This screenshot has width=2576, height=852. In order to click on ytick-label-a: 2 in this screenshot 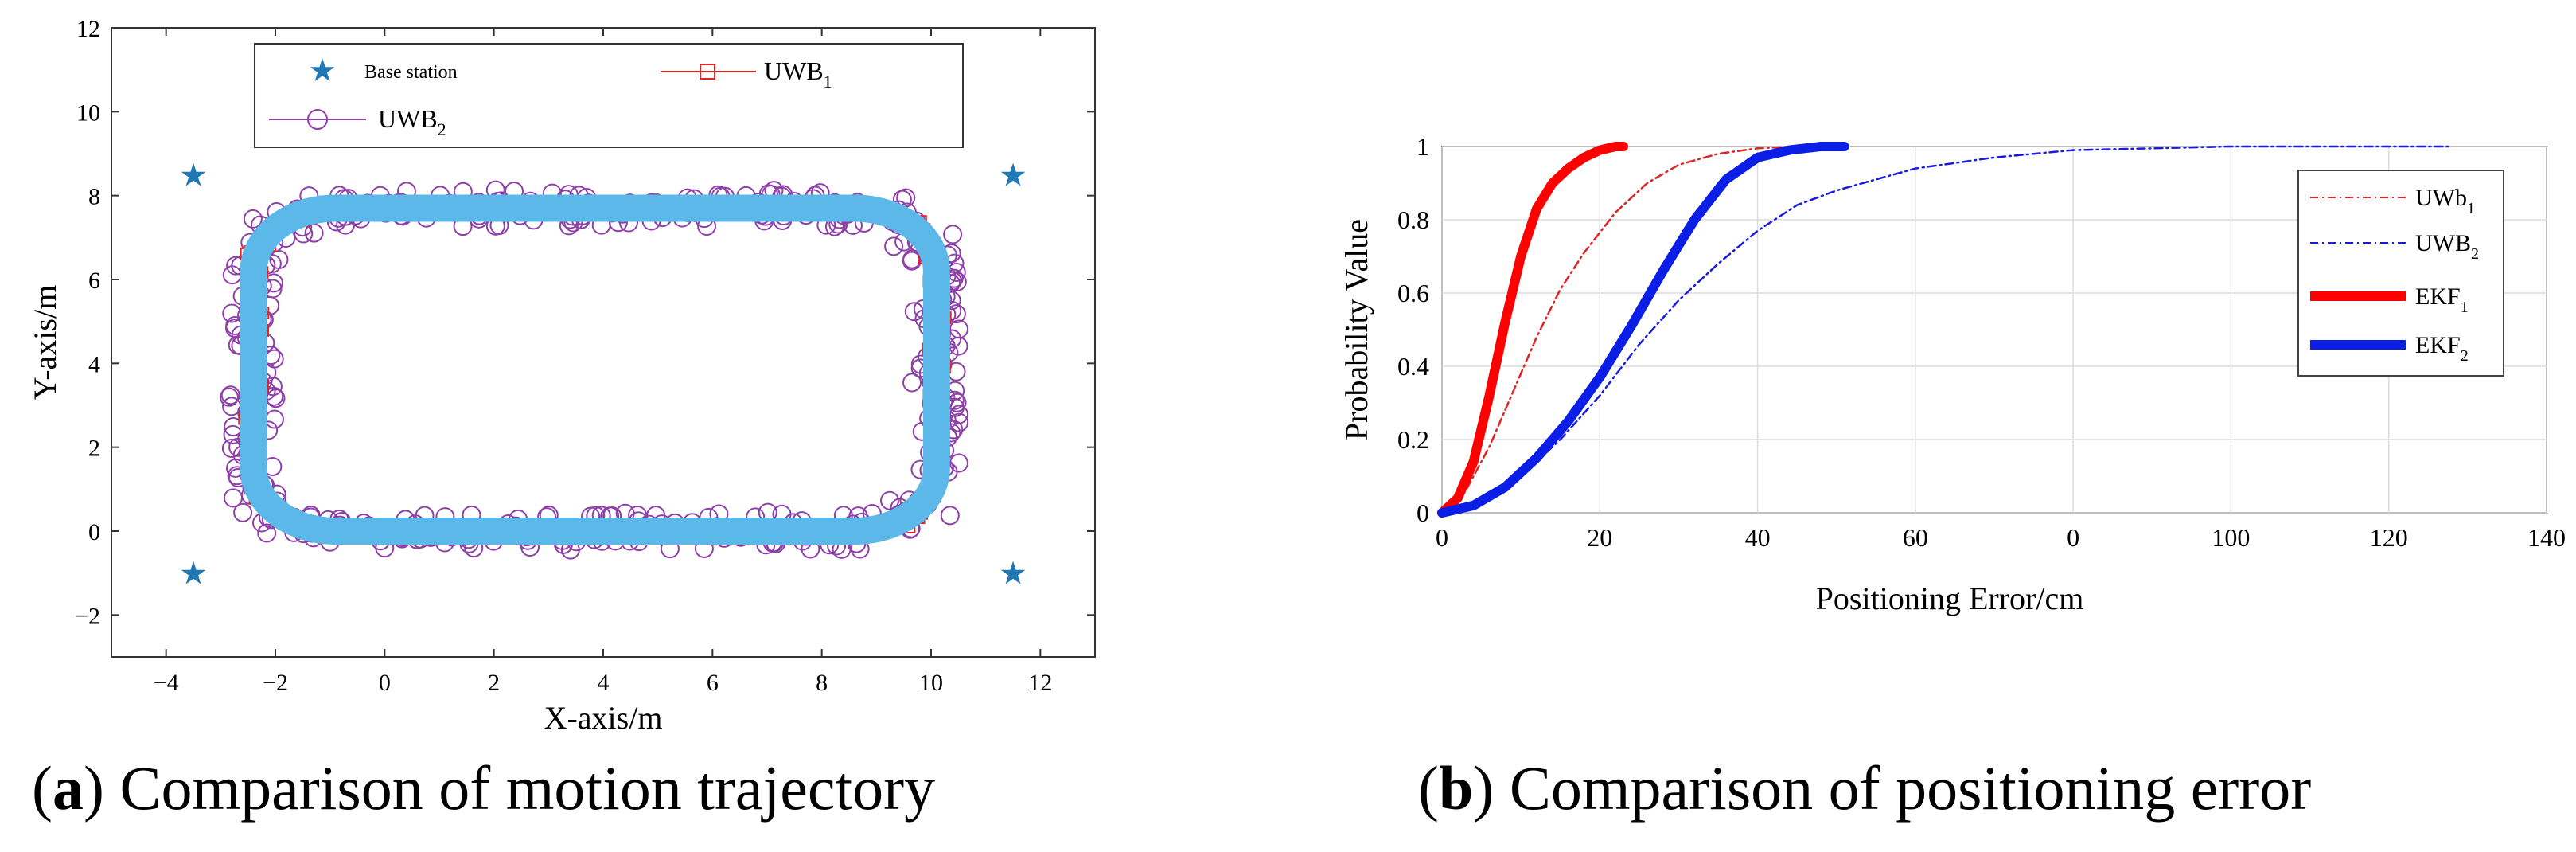, I will do `click(94, 449)`.